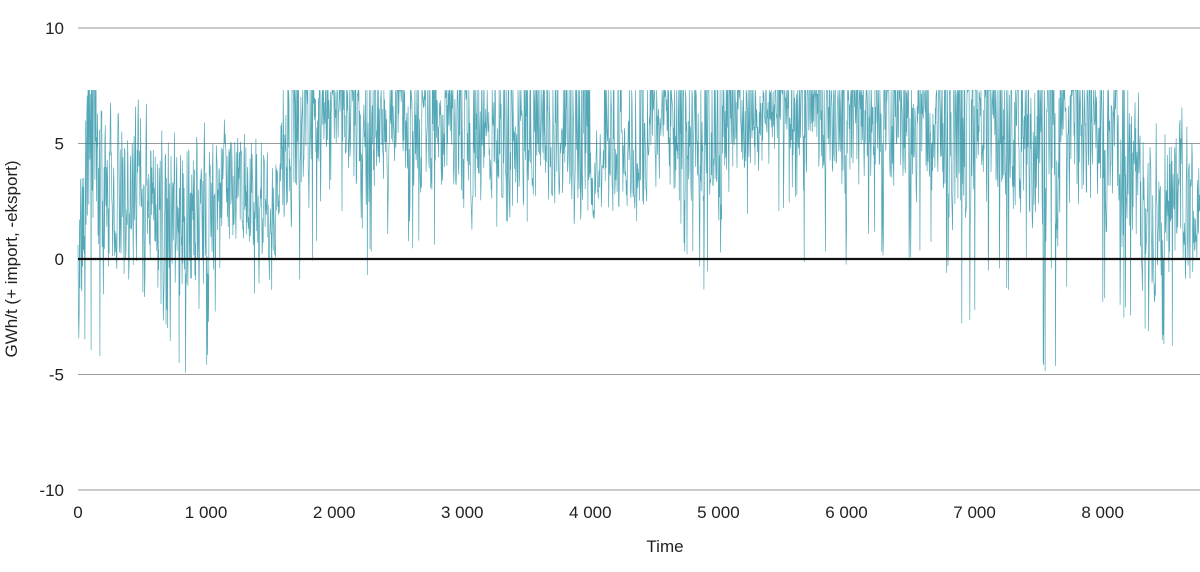 This screenshot has width=1200, height=572. What do you see at coordinates (462, 512) in the screenshot?
I see `x-tick-label: 3 000` at bounding box center [462, 512].